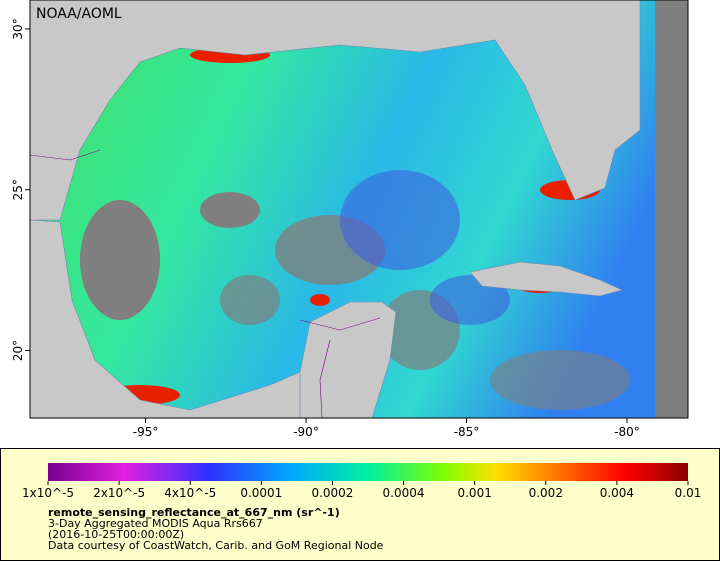 This screenshot has height=565, width=720. Describe the element at coordinates (425, 247) in the screenshot. I see `blue-patches` at that location.